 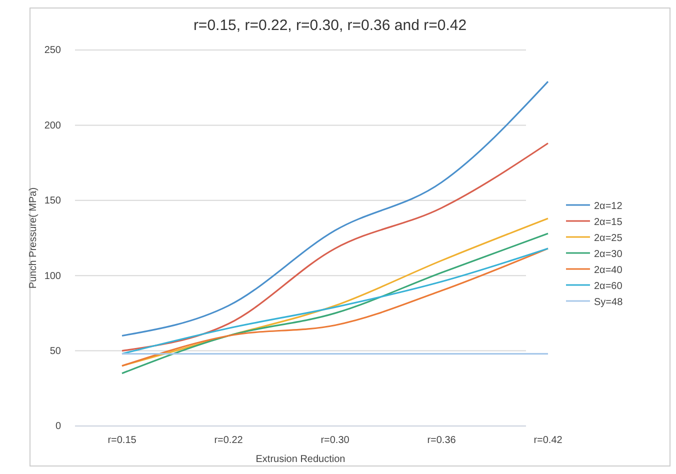 What do you see at coordinates (301, 459) in the screenshot?
I see `x-axis-title: Extrusion Reduction` at bounding box center [301, 459].